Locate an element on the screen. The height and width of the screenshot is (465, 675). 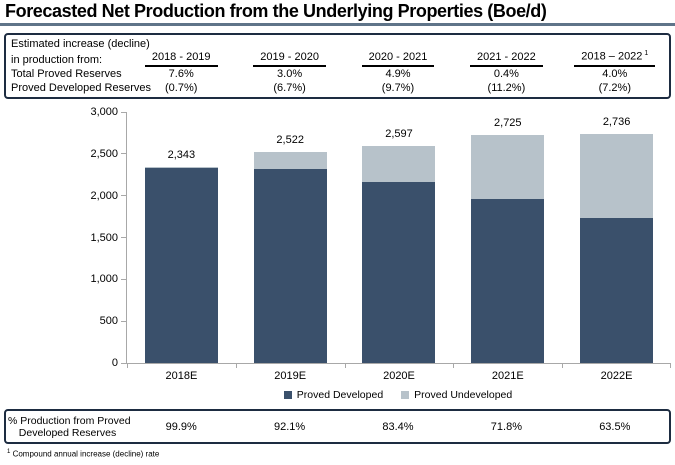
estimates-col-header-text: 2018 – 2022 1 is located at coordinates (615, 58).